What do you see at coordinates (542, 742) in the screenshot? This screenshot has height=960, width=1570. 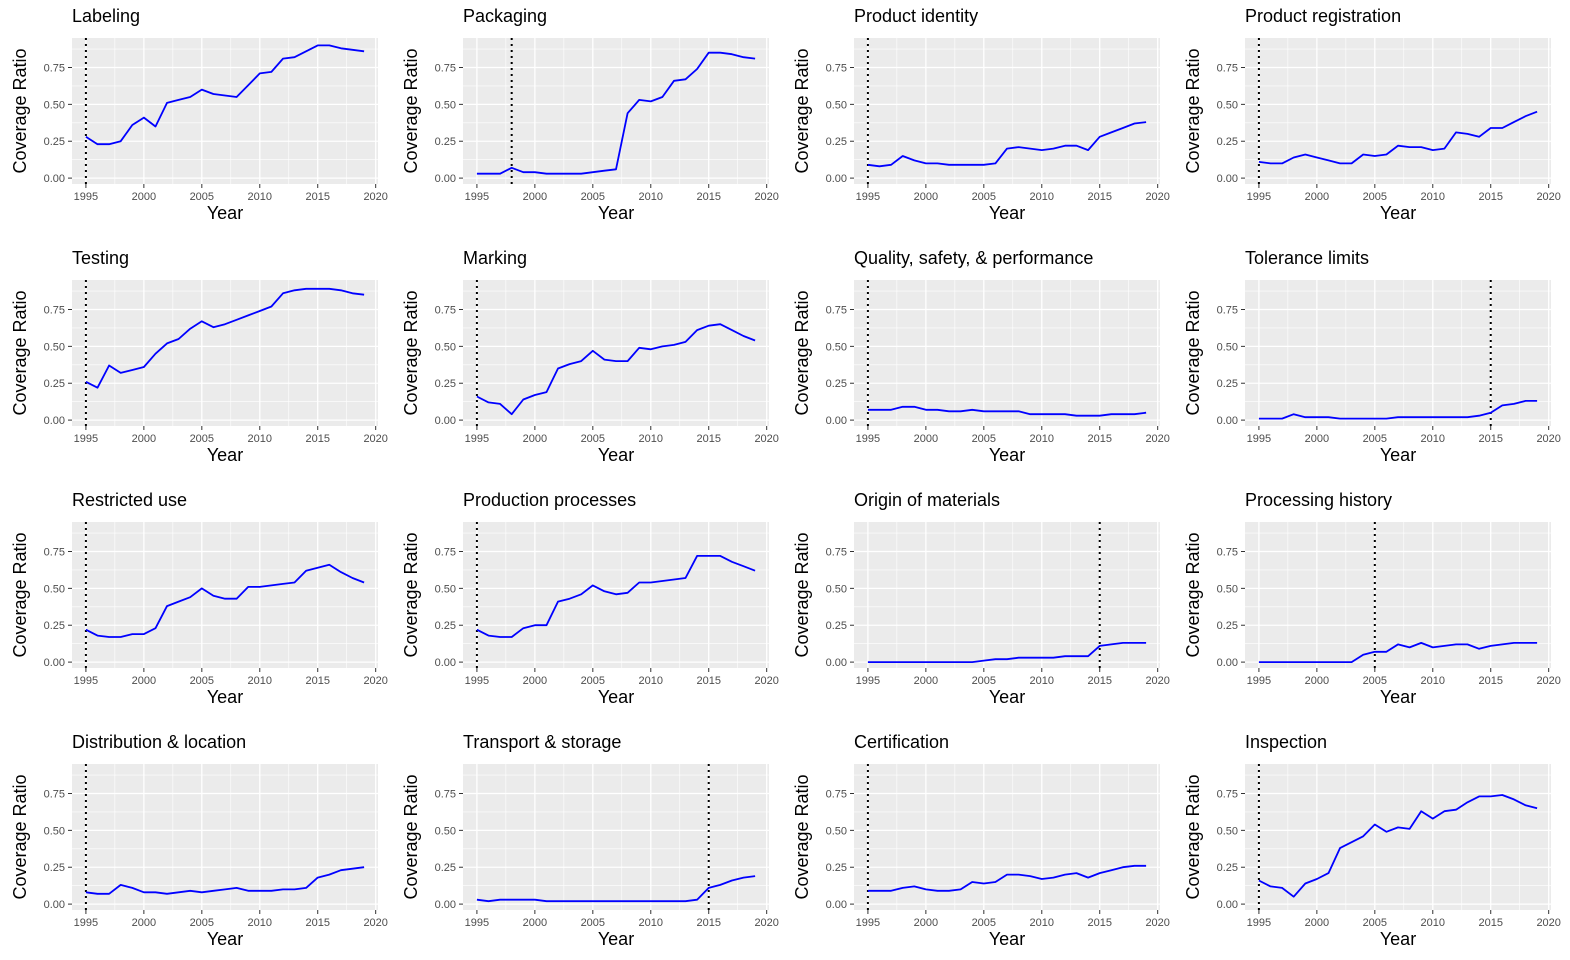 I see `panel-title: Transport & storage` at bounding box center [542, 742].